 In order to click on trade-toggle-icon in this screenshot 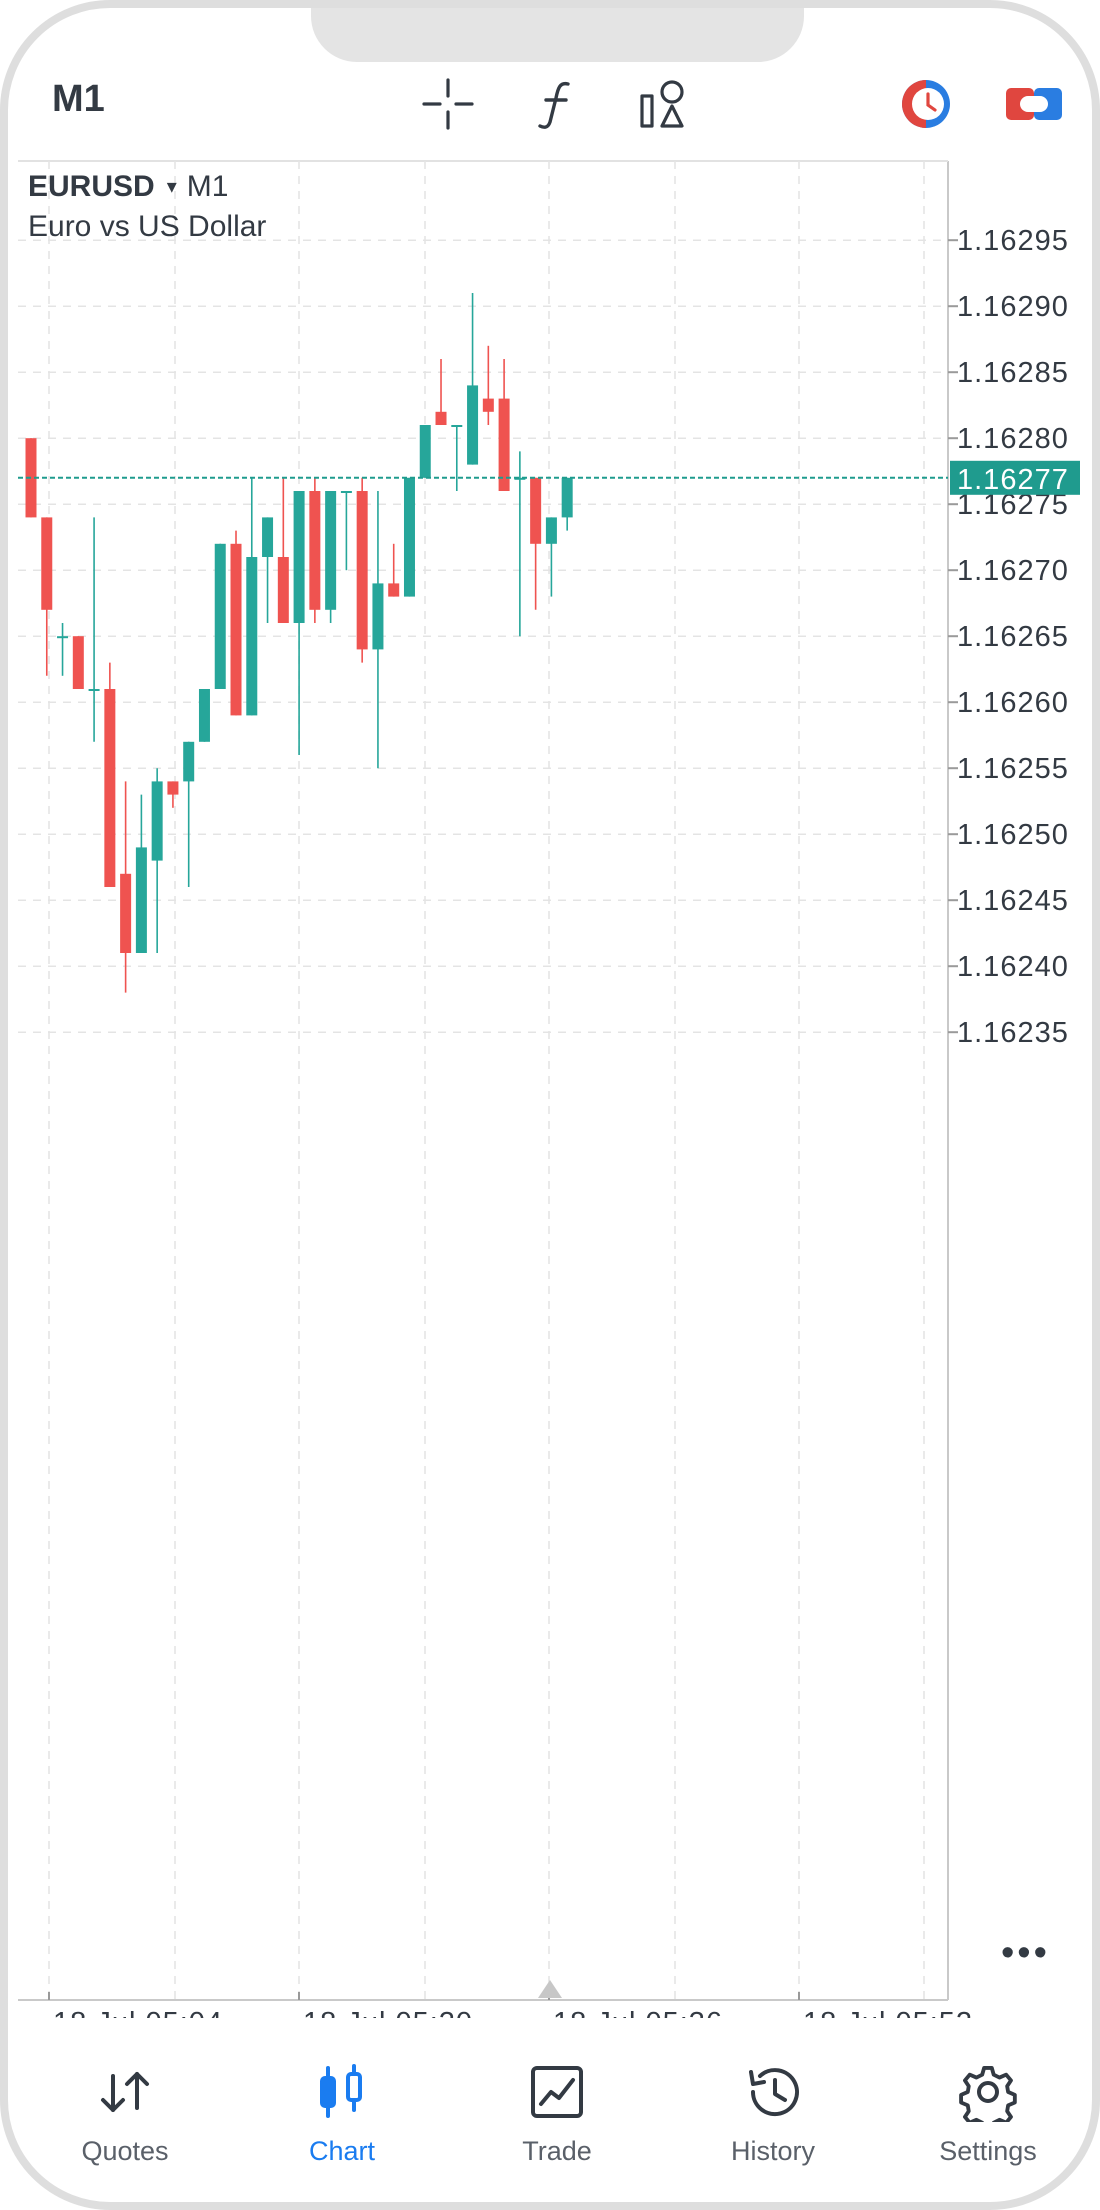, I will do `click(1034, 104)`.